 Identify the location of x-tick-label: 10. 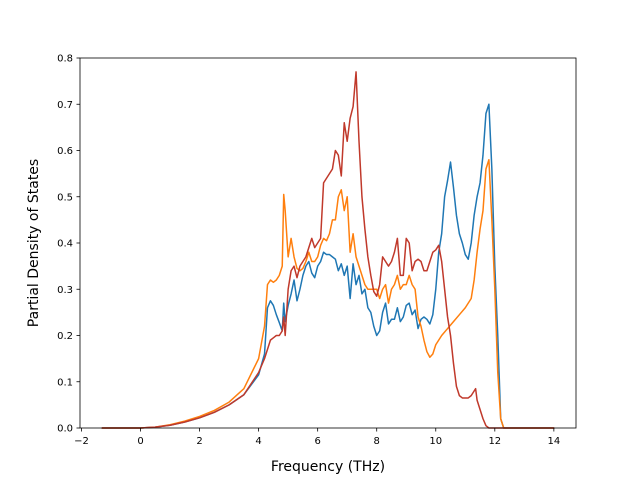
(435, 441).